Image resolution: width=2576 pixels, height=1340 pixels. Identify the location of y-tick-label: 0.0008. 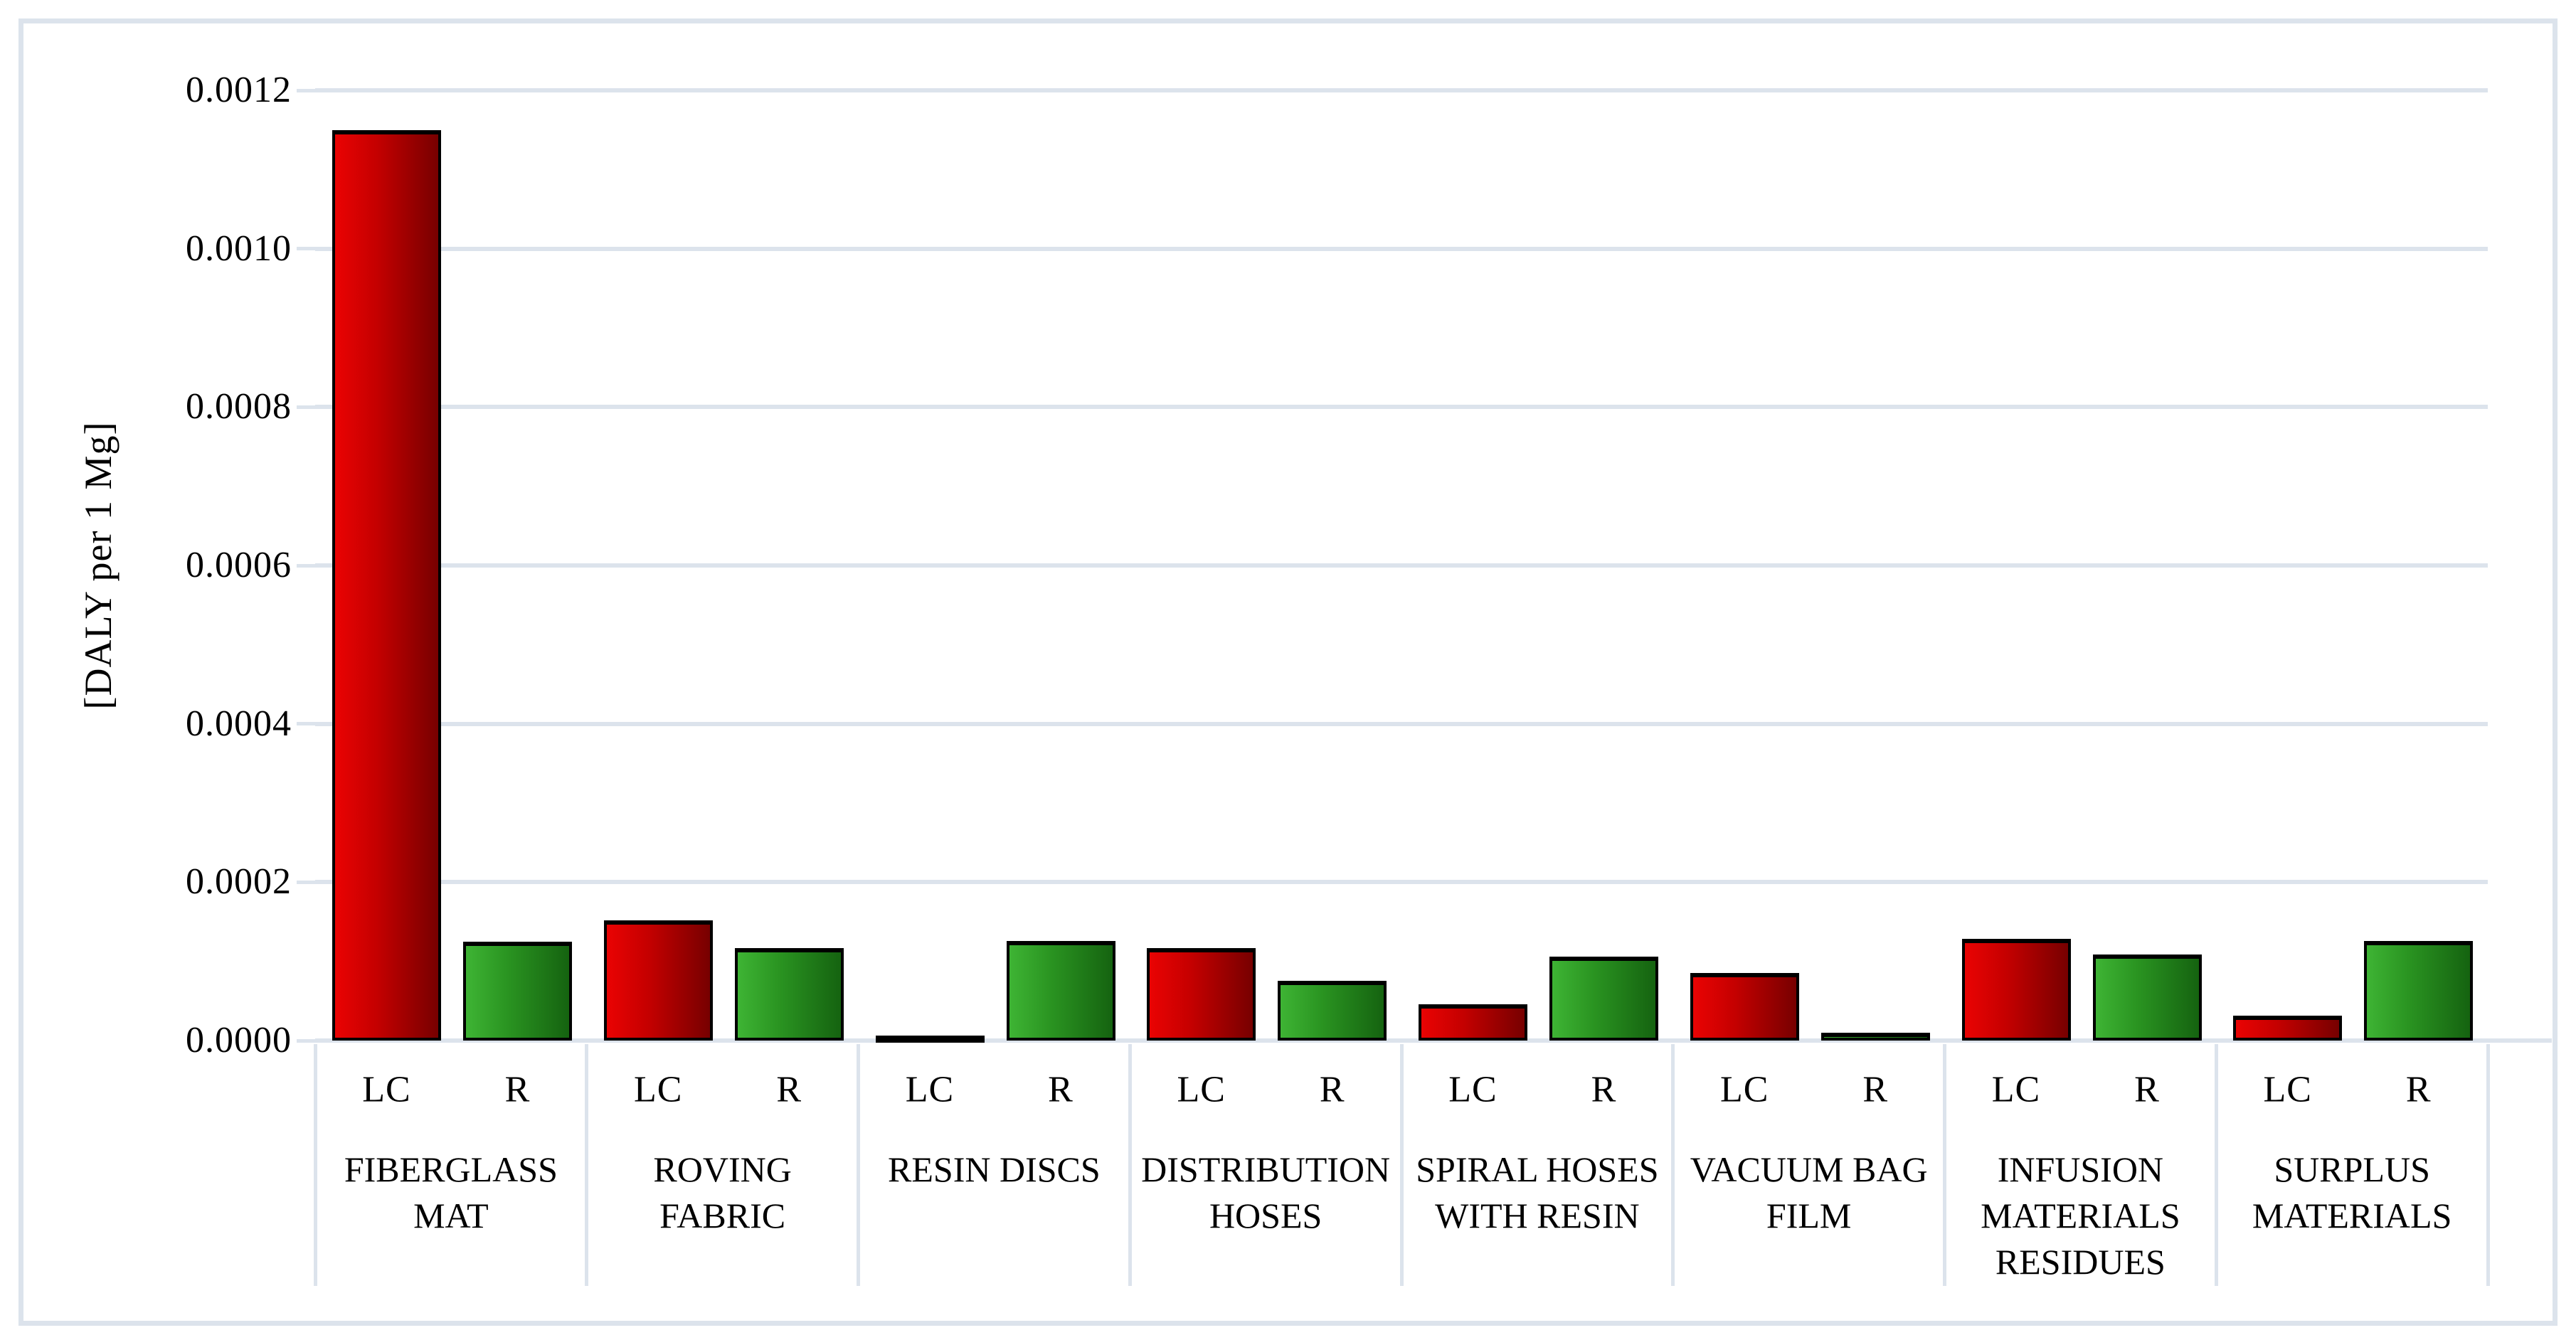
(239, 406).